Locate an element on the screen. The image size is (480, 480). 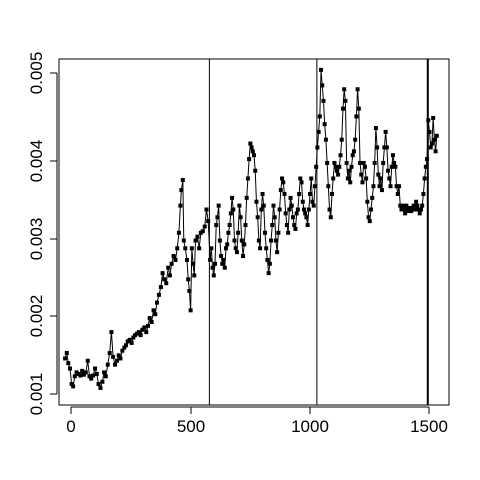
y-tick-label-0005: 0.005 is located at coordinates (36, 73).